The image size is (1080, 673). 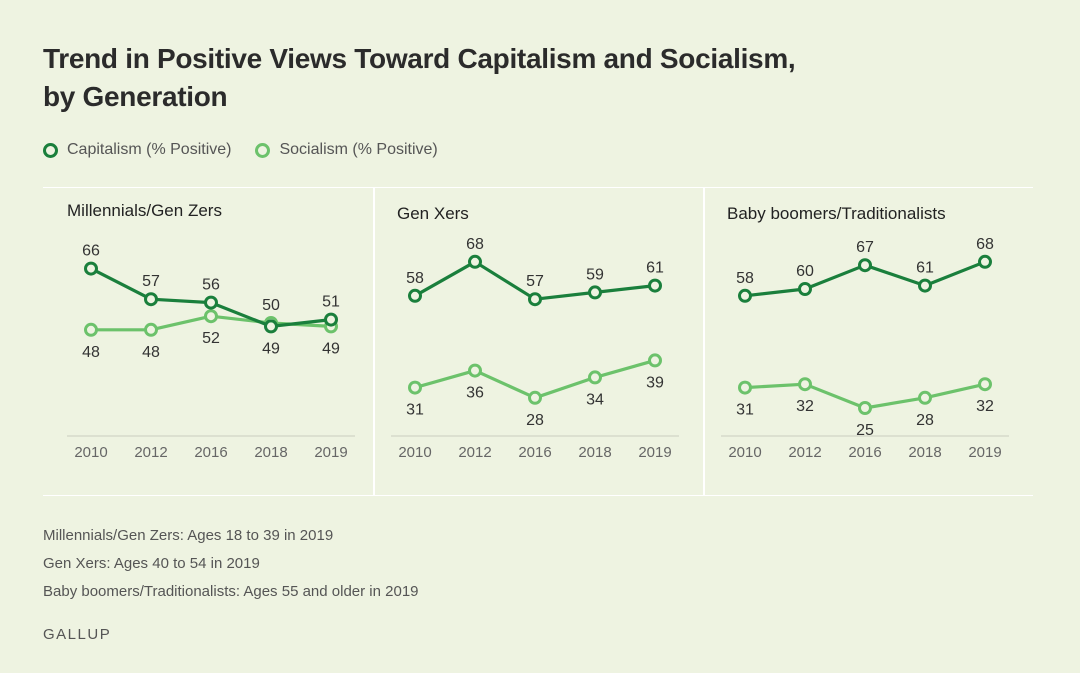 What do you see at coordinates (271, 326) in the screenshot?
I see `point-capitalism-millennials-gen-zers-2018` at bounding box center [271, 326].